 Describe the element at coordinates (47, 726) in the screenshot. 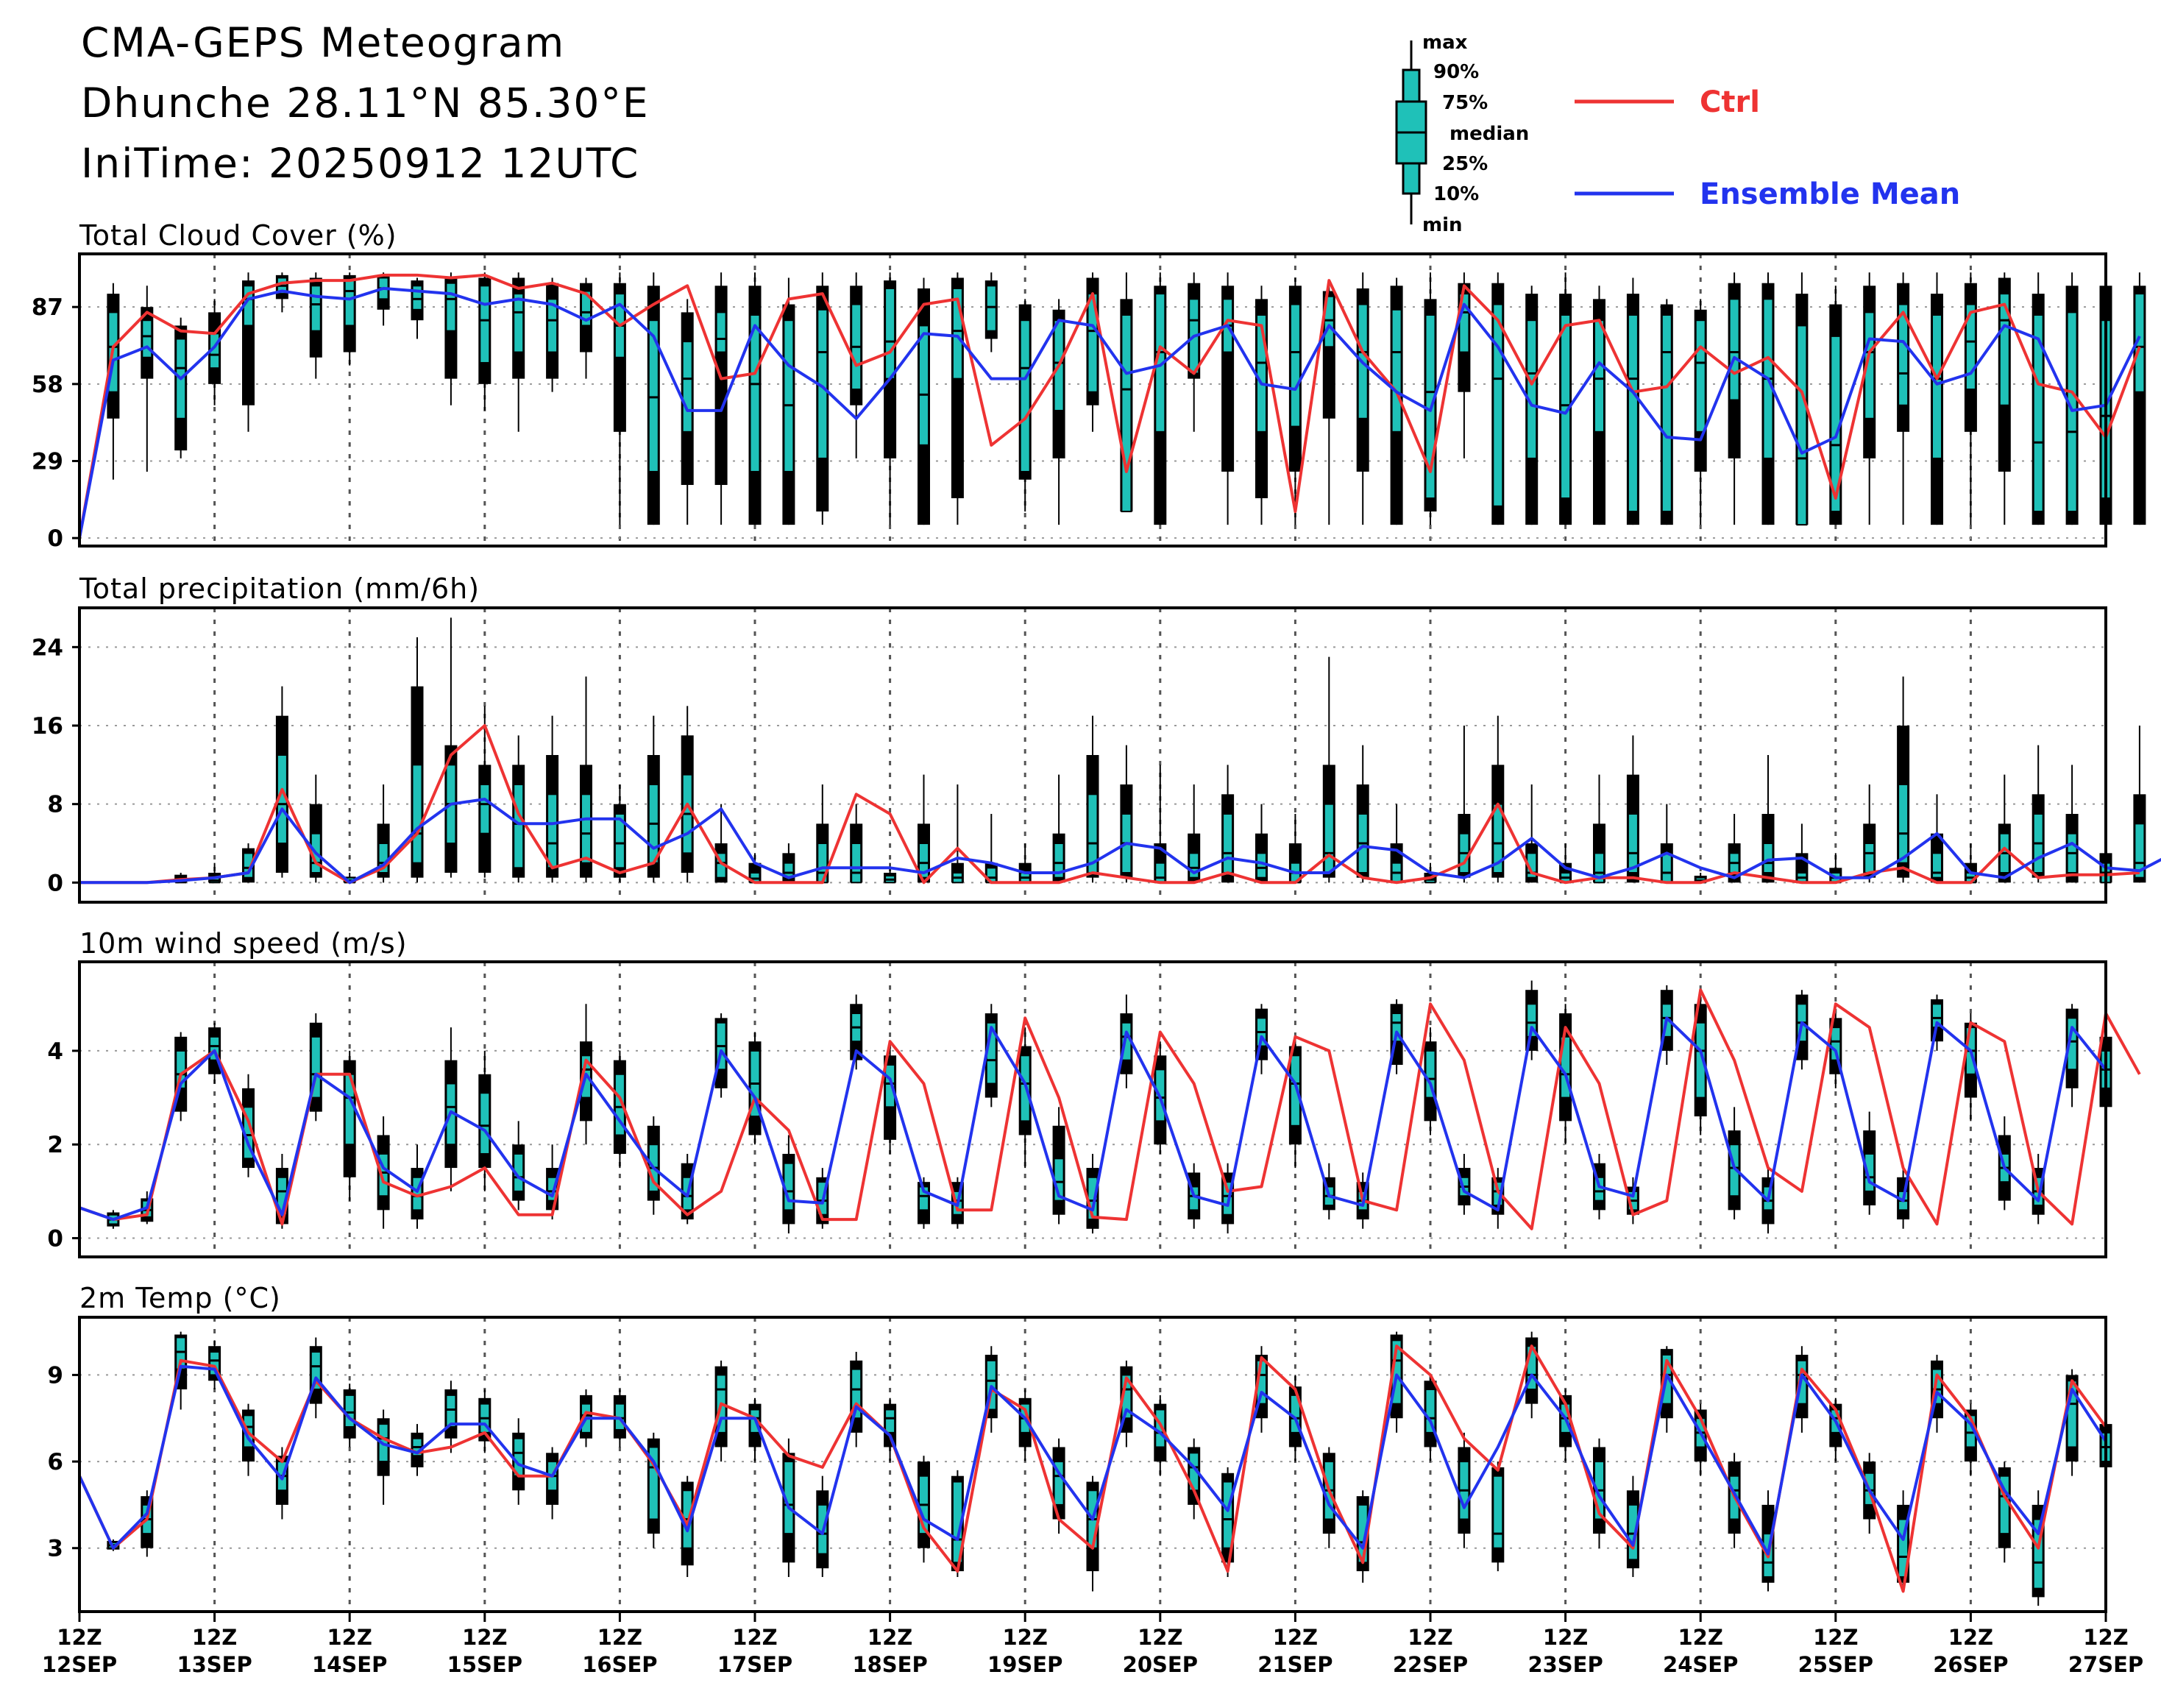

I see `ytick-label: 16` at that location.